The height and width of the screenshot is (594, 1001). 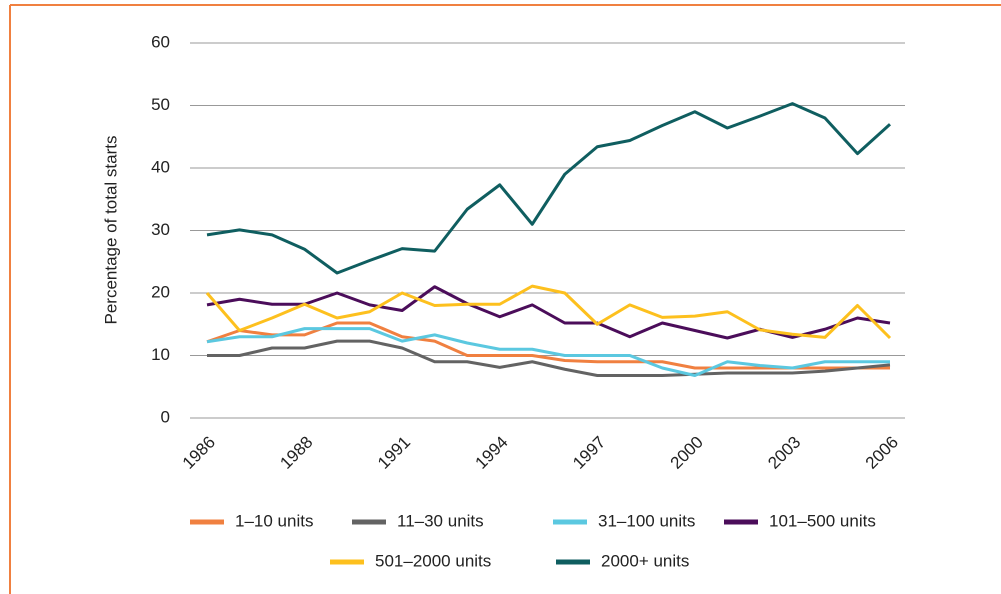 I want to click on legend-label: 11–30 units, so click(x=440, y=520).